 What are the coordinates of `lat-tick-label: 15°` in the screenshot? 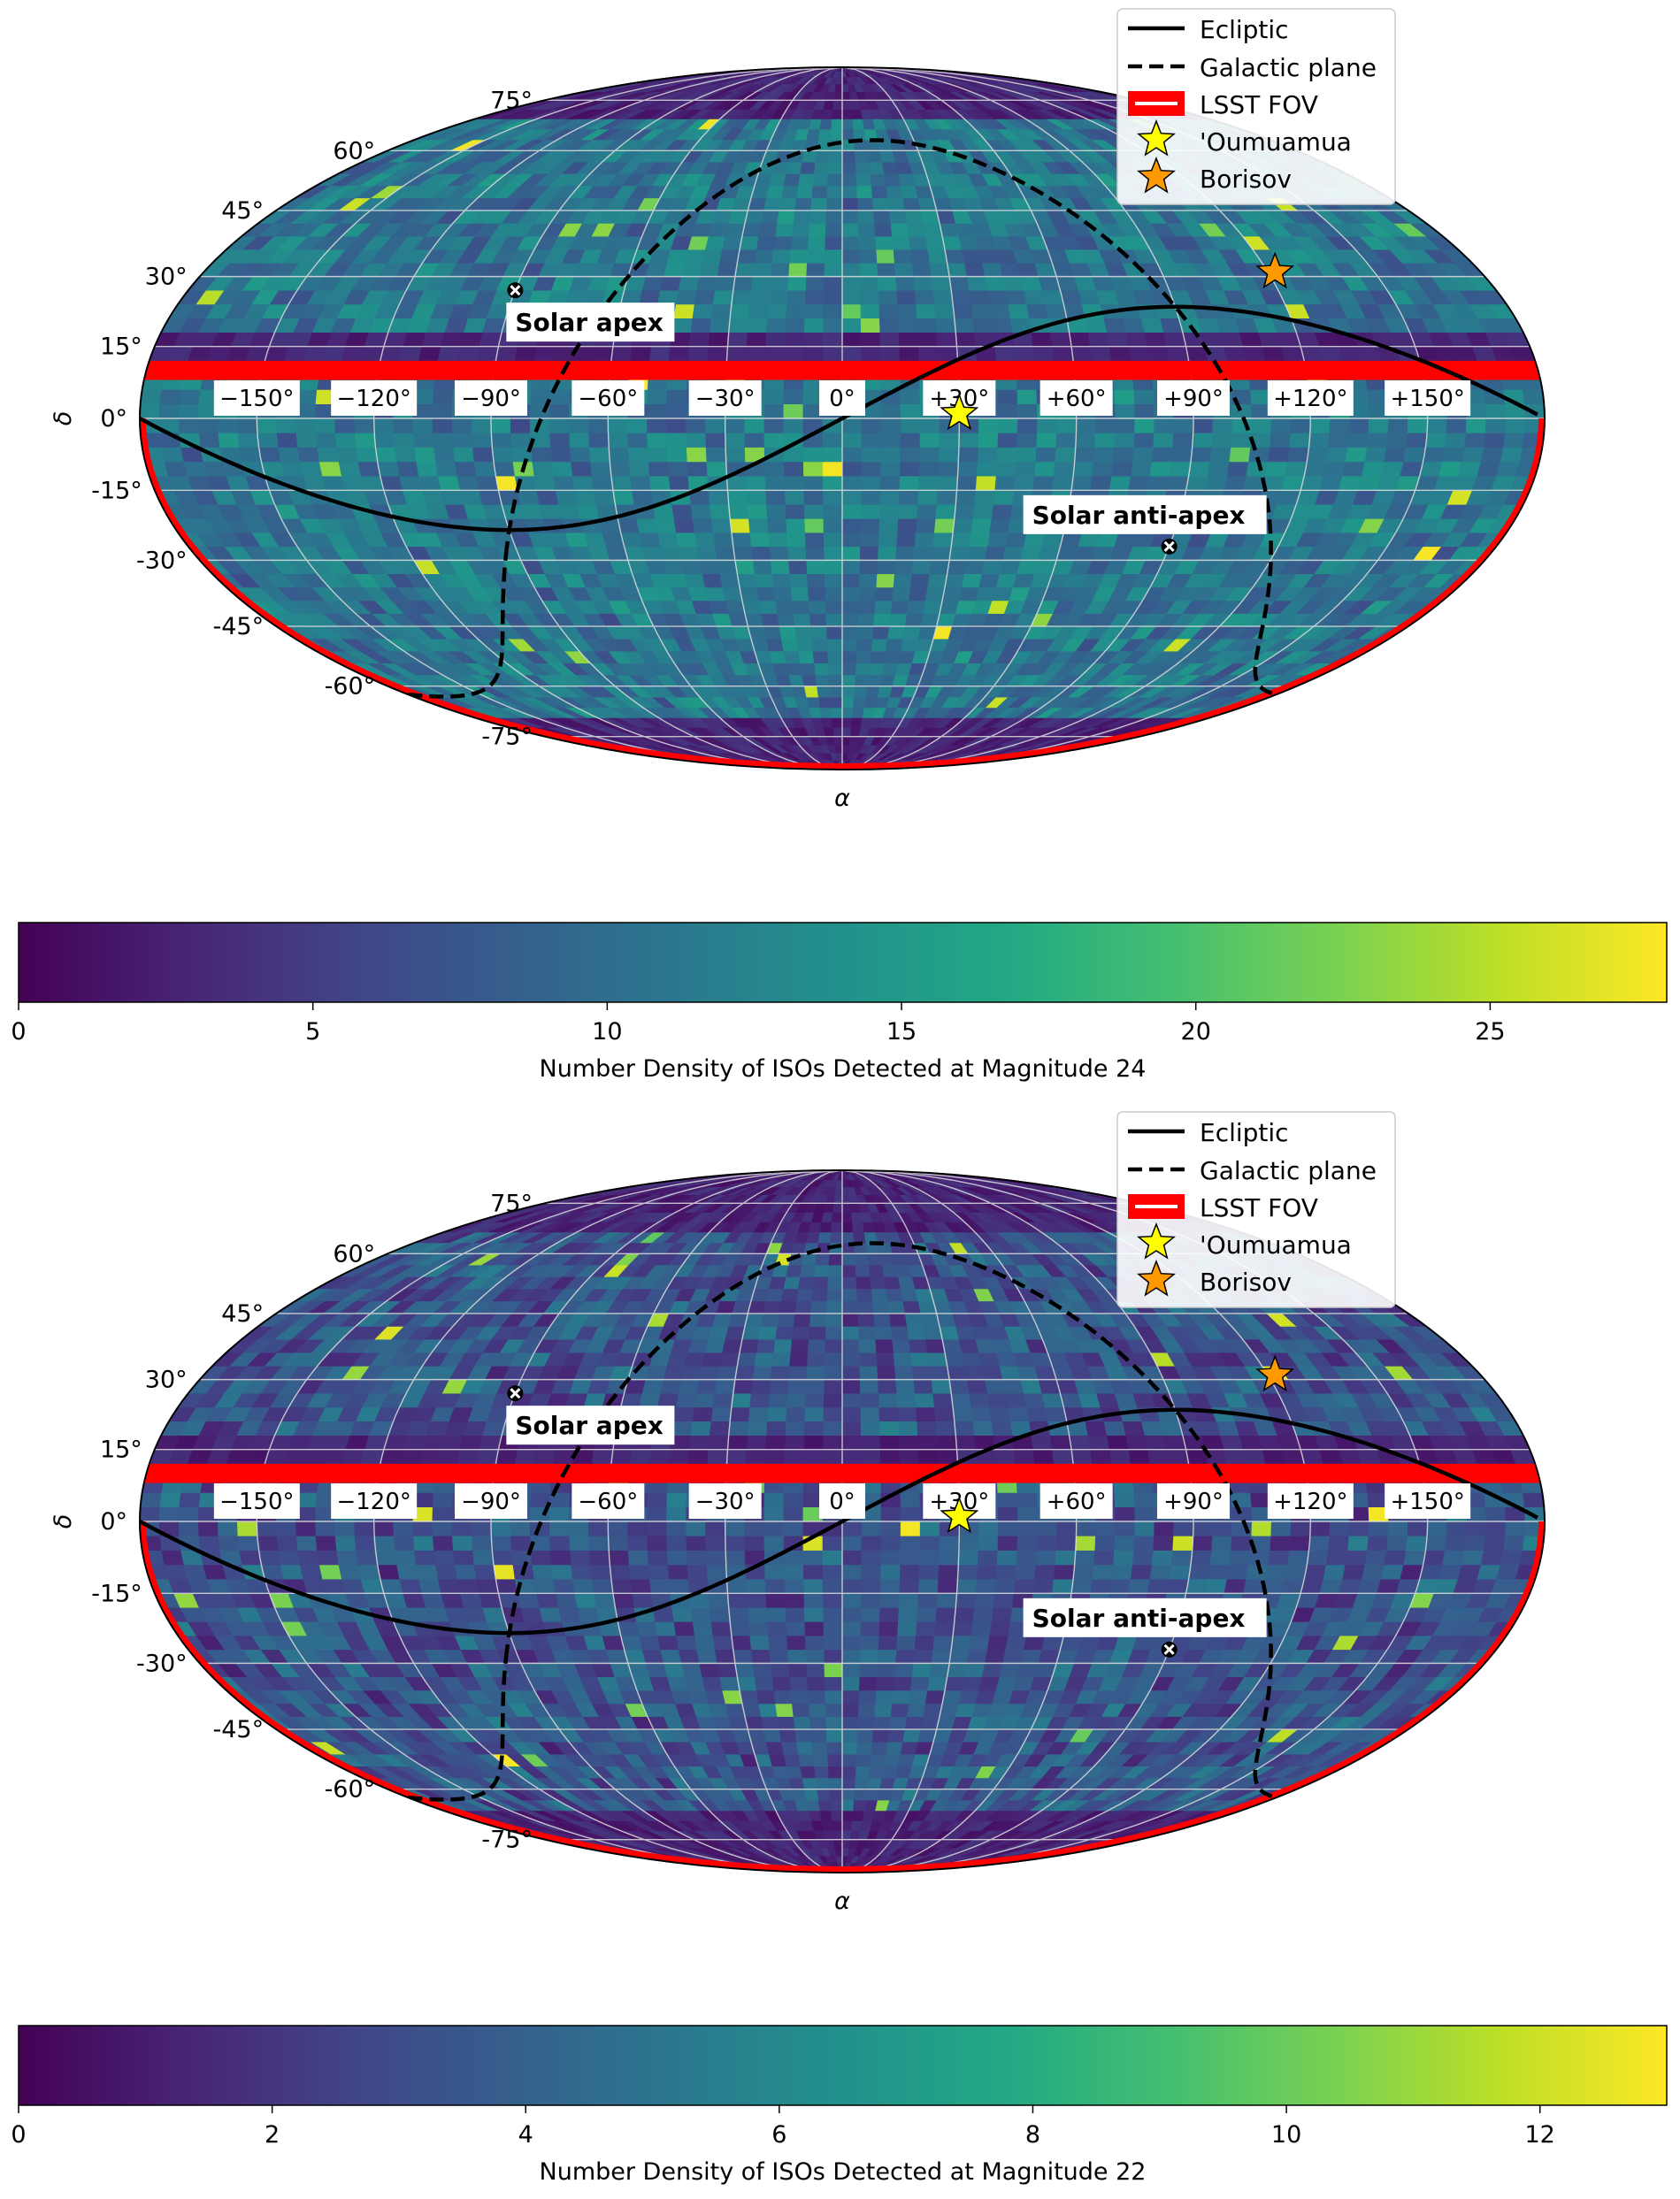 It's located at (121, 347).